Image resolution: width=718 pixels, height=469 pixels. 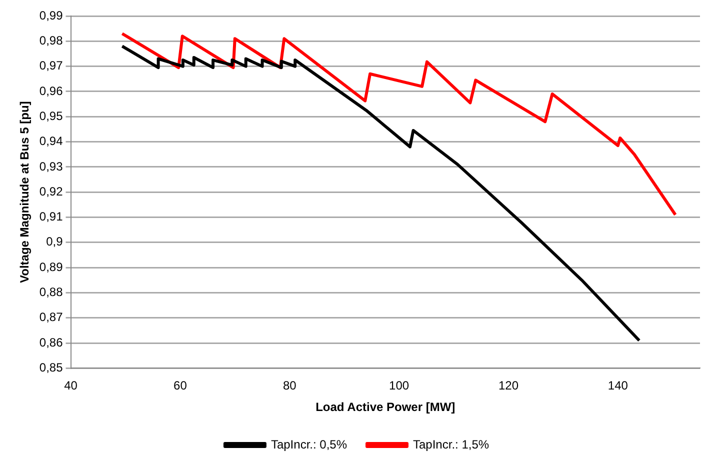 What do you see at coordinates (51, 65) in the screenshot?
I see `y-tick-label: 0,97` at bounding box center [51, 65].